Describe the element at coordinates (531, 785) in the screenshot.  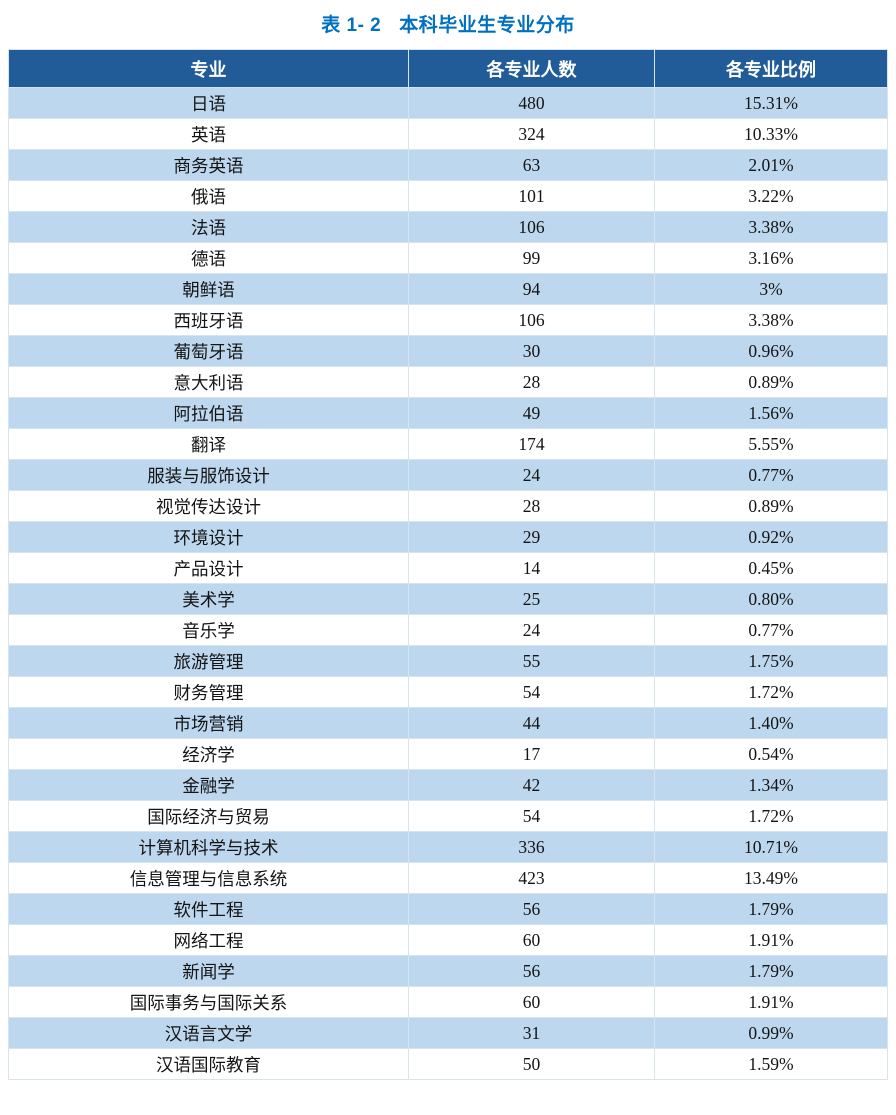
I see `count-cell: 42` at that location.